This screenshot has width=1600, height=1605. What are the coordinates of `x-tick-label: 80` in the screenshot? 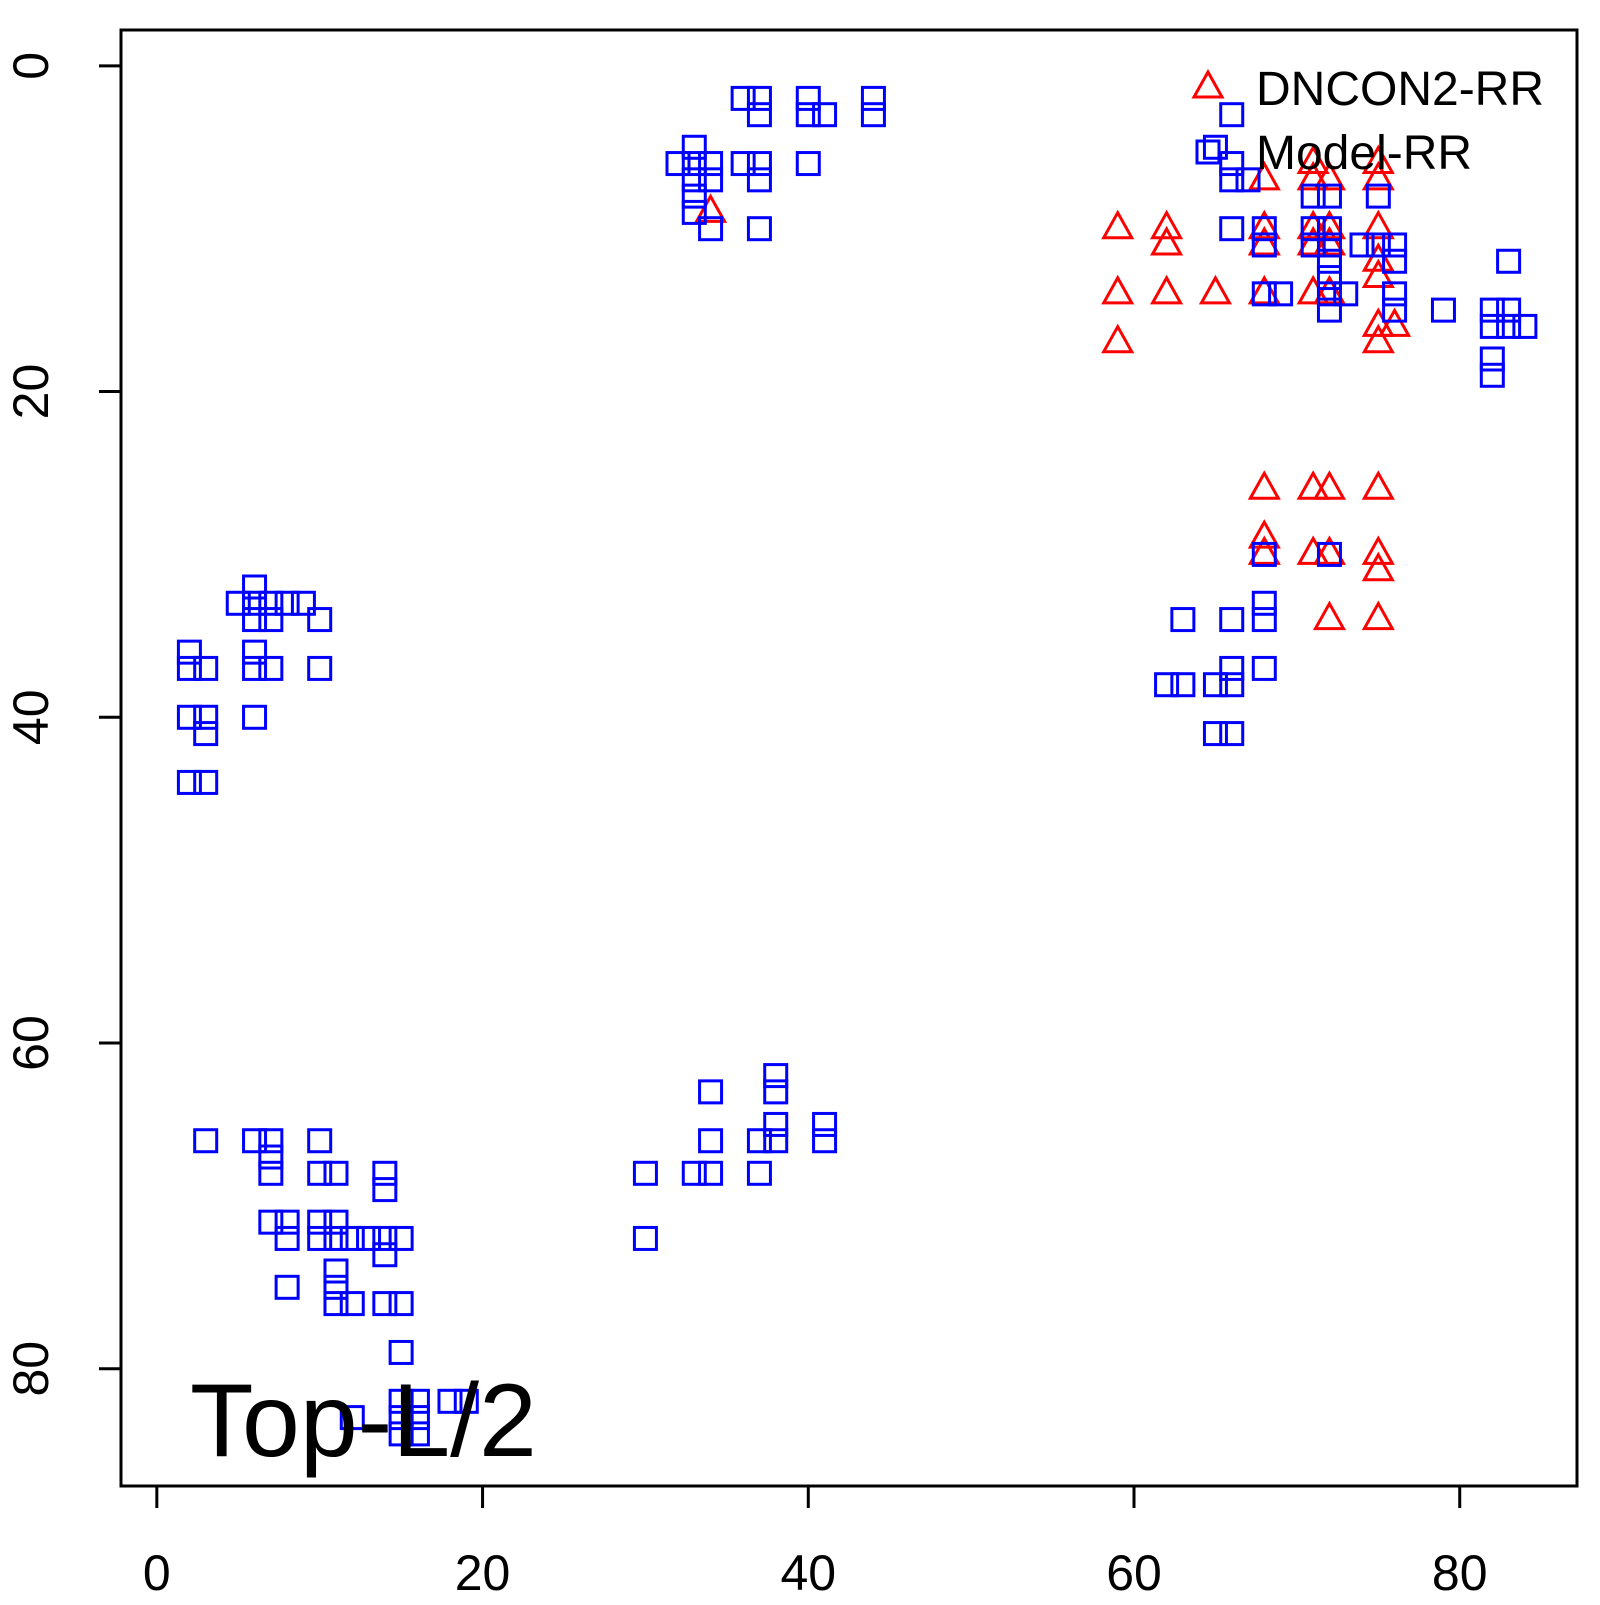 It's located at (1460, 1572).